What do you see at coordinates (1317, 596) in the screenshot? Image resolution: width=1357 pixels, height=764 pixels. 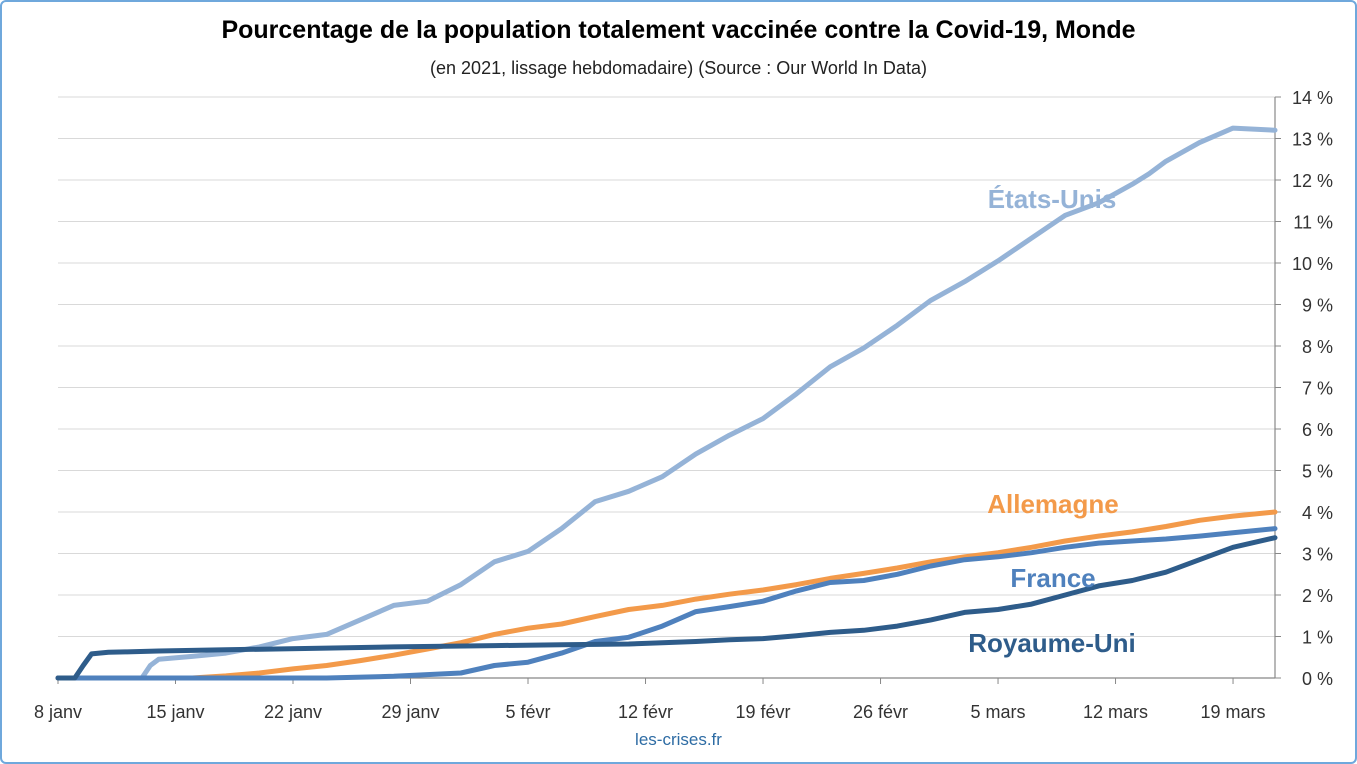 I see `y-tick-label: 2 %` at bounding box center [1317, 596].